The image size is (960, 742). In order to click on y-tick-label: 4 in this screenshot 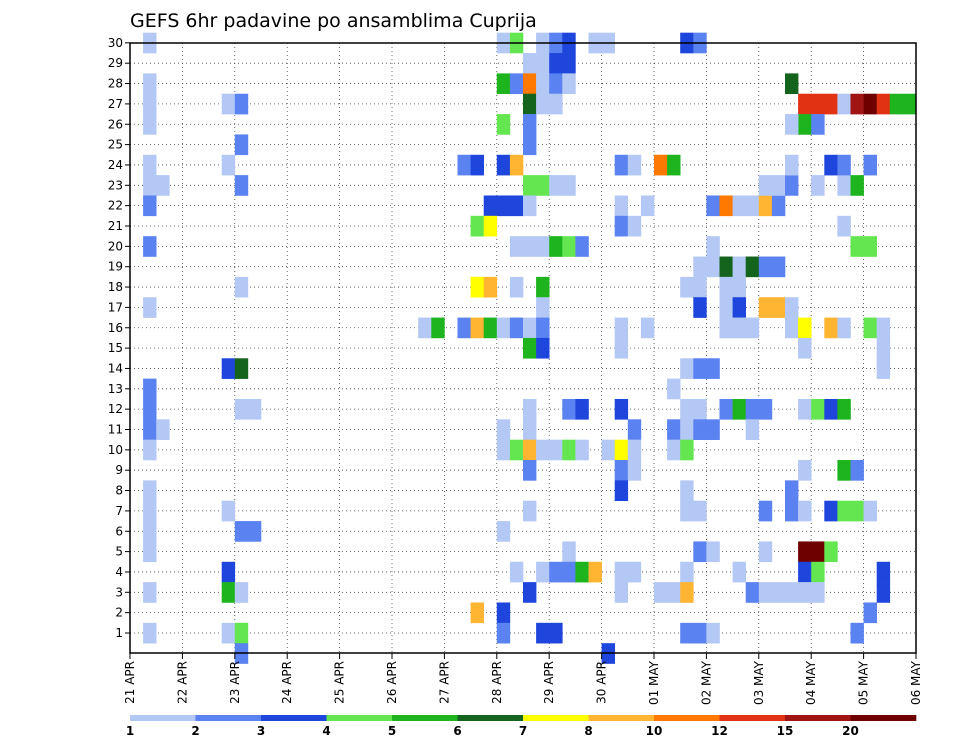, I will do `click(119, 572)`.